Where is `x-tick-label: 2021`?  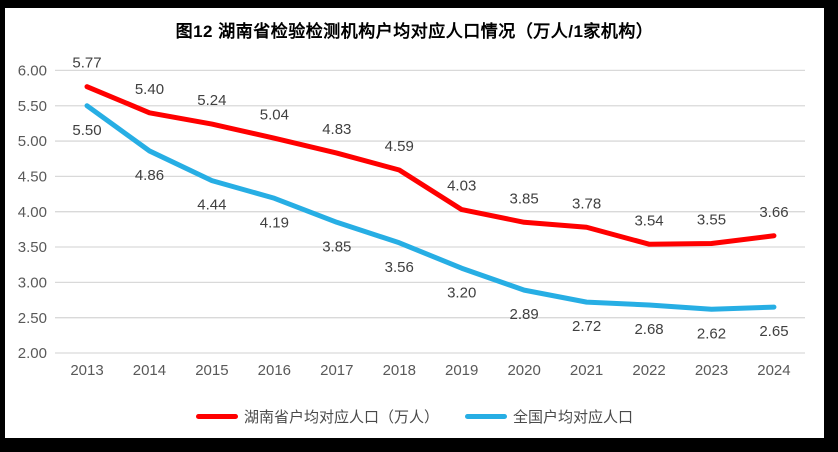 x-tick-label: 2021 is located at coordinates (586, 370).